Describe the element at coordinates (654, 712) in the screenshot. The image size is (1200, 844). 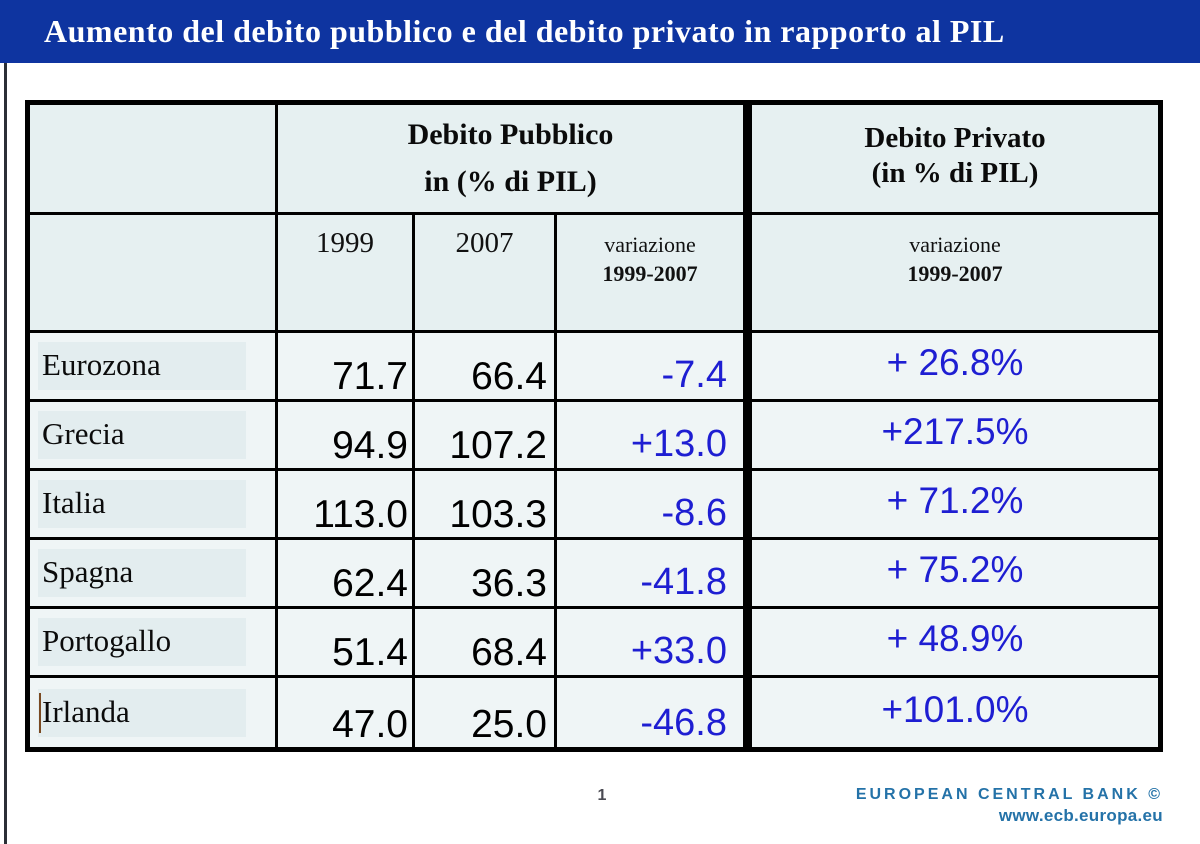
I see `public-variation-cell: -46.8` at that location.